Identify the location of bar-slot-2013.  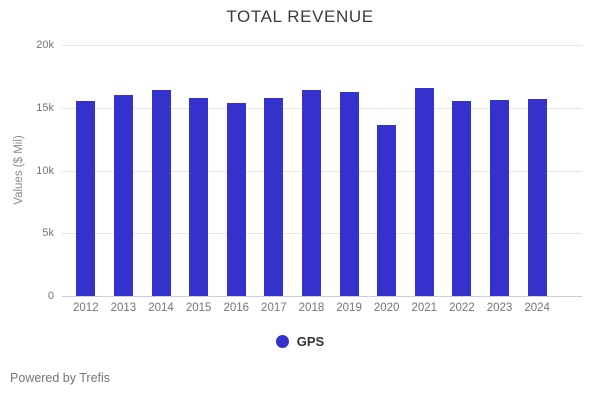
(124, 170).